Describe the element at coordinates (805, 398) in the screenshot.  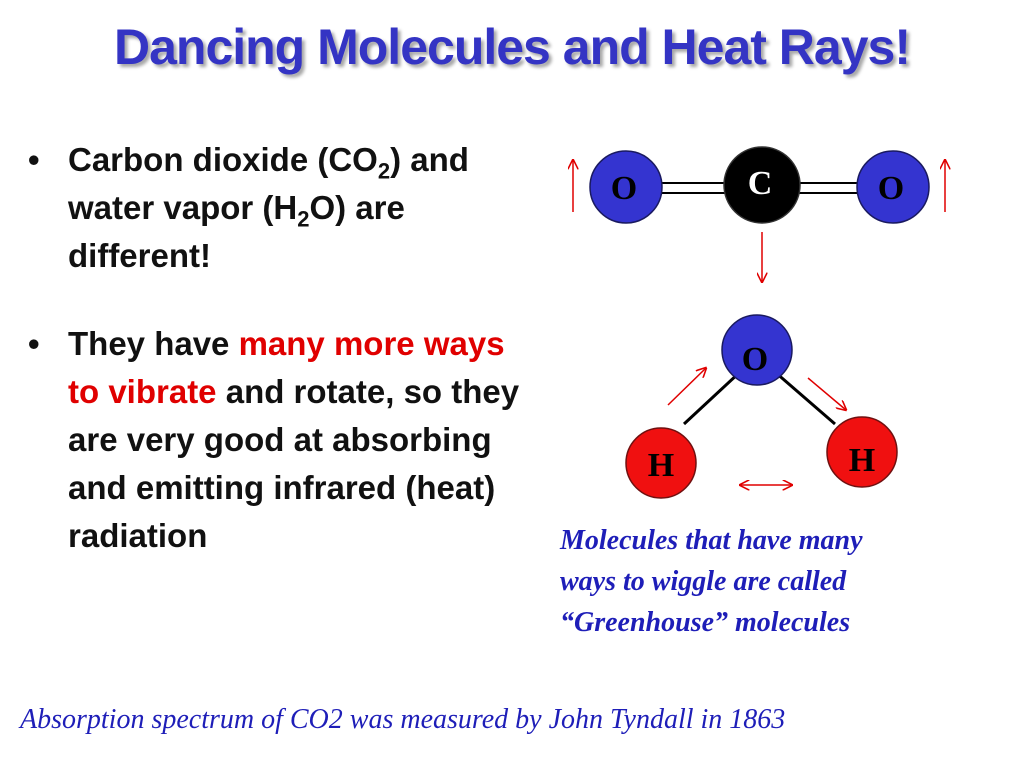
I see `h2o-bond-right` at that location.